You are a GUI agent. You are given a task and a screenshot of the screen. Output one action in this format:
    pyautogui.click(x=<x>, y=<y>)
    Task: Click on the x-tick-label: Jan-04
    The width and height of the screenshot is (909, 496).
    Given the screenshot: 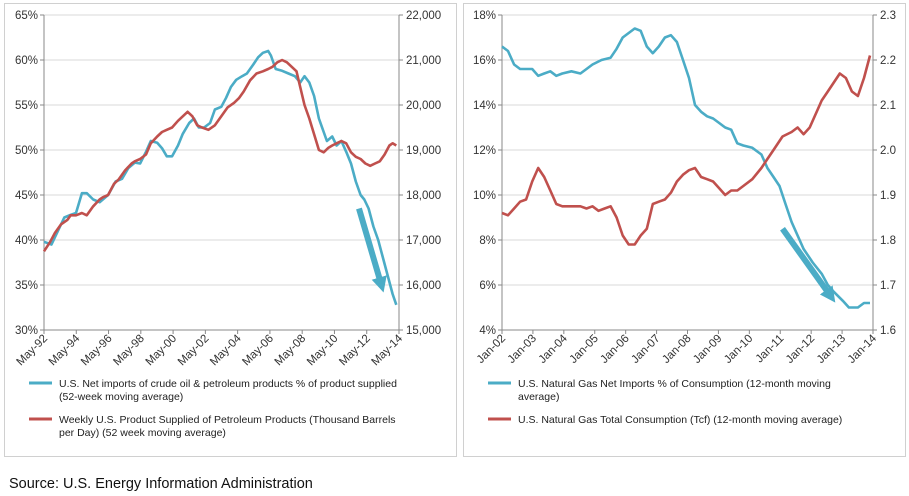 What is the action you would take?
    pyautogui.click(x=554, y=349)
    